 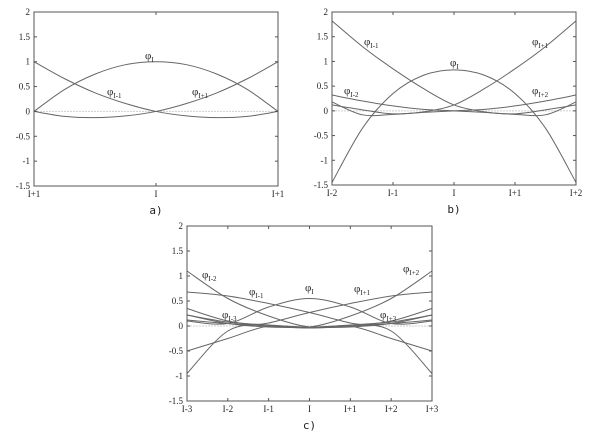 I want to click on plot-caption: a), so click(x=155, y=210).